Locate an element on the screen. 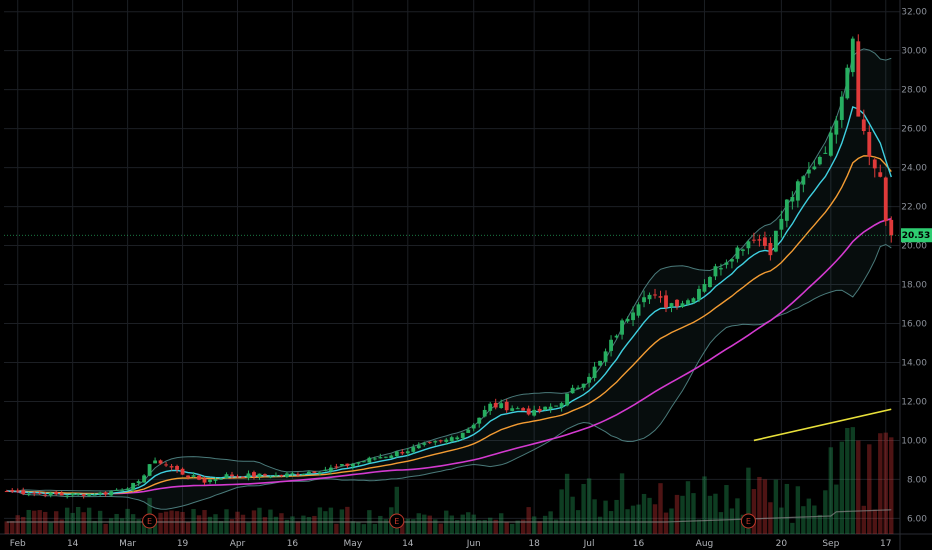  time-tick-label: 17 is located at coordinates (885, 544).